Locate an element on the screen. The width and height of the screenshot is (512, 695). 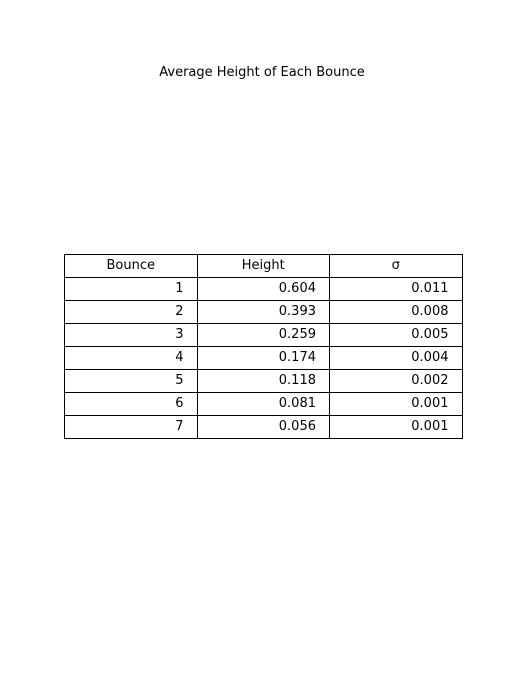
table-row: 5 0.118 0.002 is located at coordinates (263, 381).